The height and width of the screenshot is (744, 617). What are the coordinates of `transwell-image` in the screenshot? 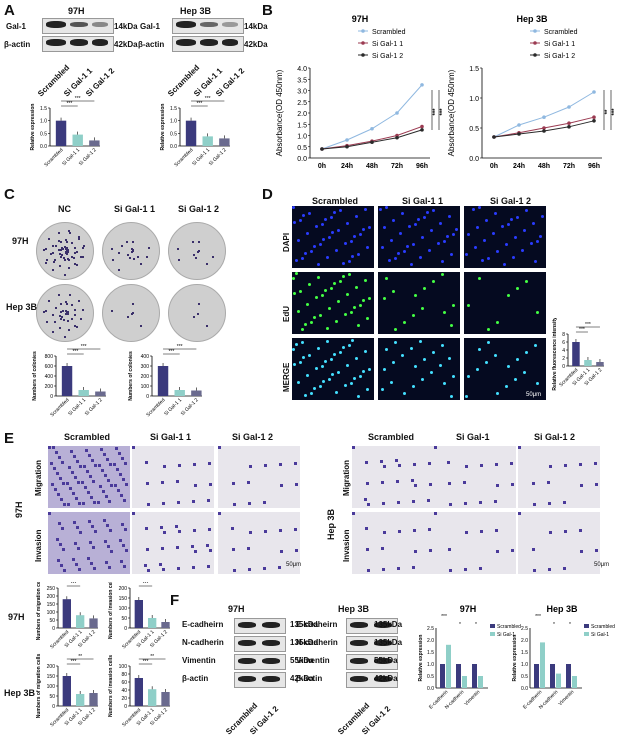 It's located at (393, 477).